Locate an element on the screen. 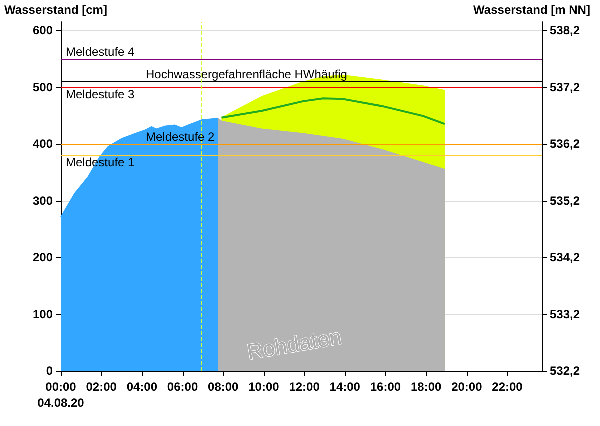 This screenshot has height=426, width=600. ref-line-label: Hochwassergefahrenfläche HWhäufig is located at coordinates (247, 75).